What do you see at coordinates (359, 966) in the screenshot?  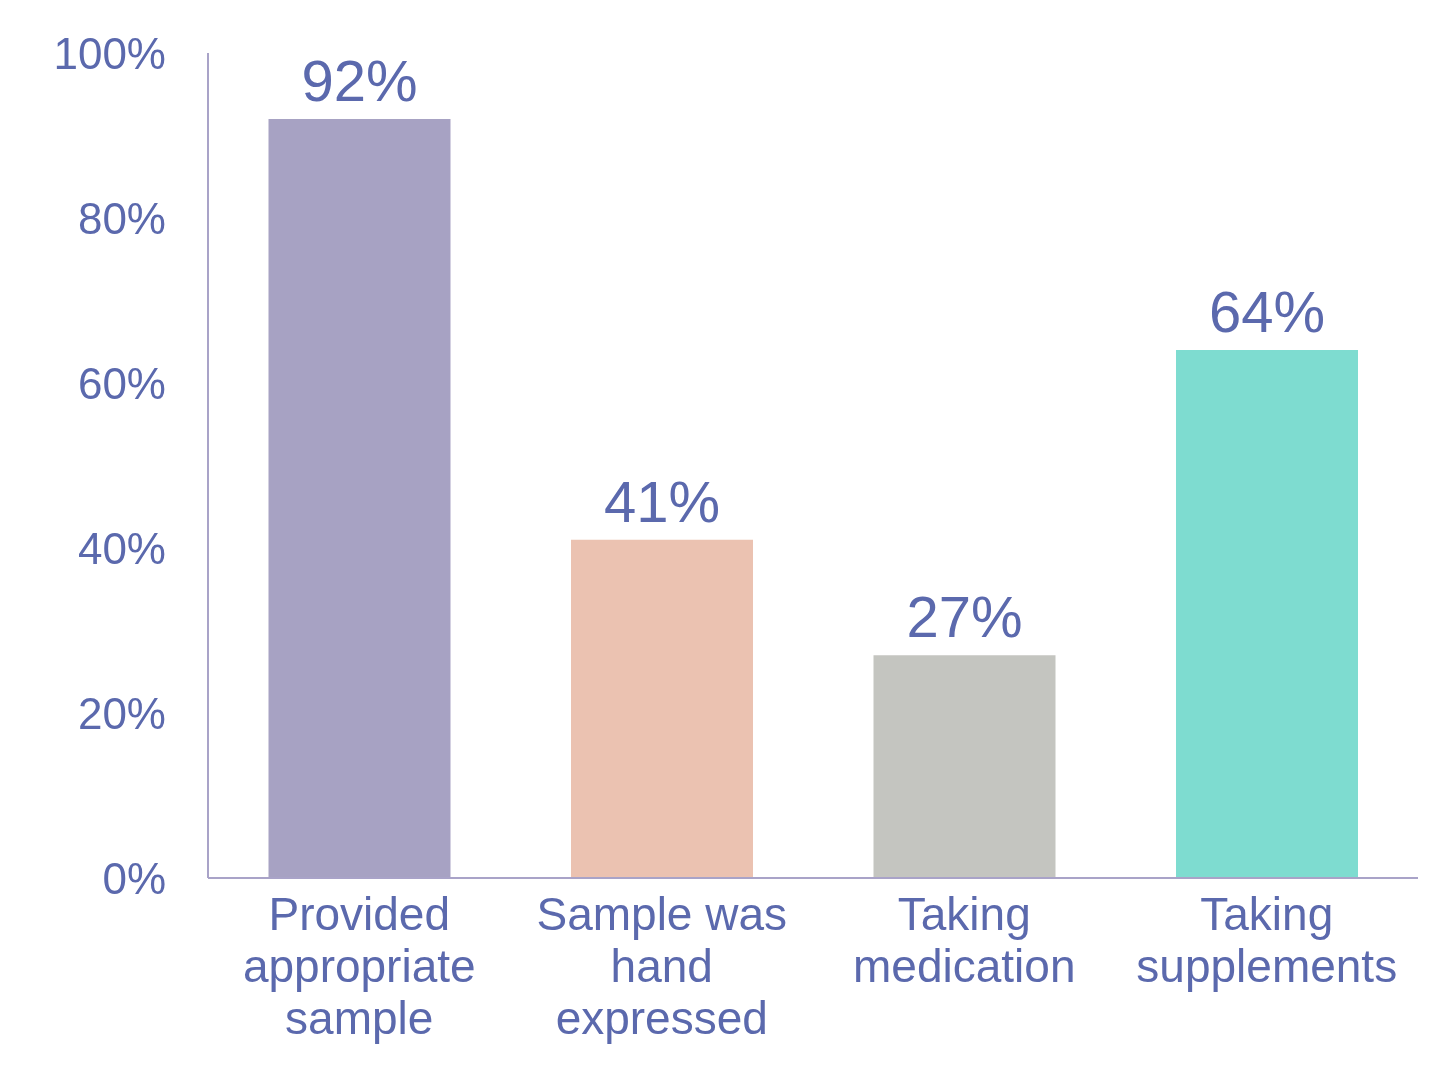 I see `x-tick-label: Provided appropriate sample` at bounding box center [359, 966].